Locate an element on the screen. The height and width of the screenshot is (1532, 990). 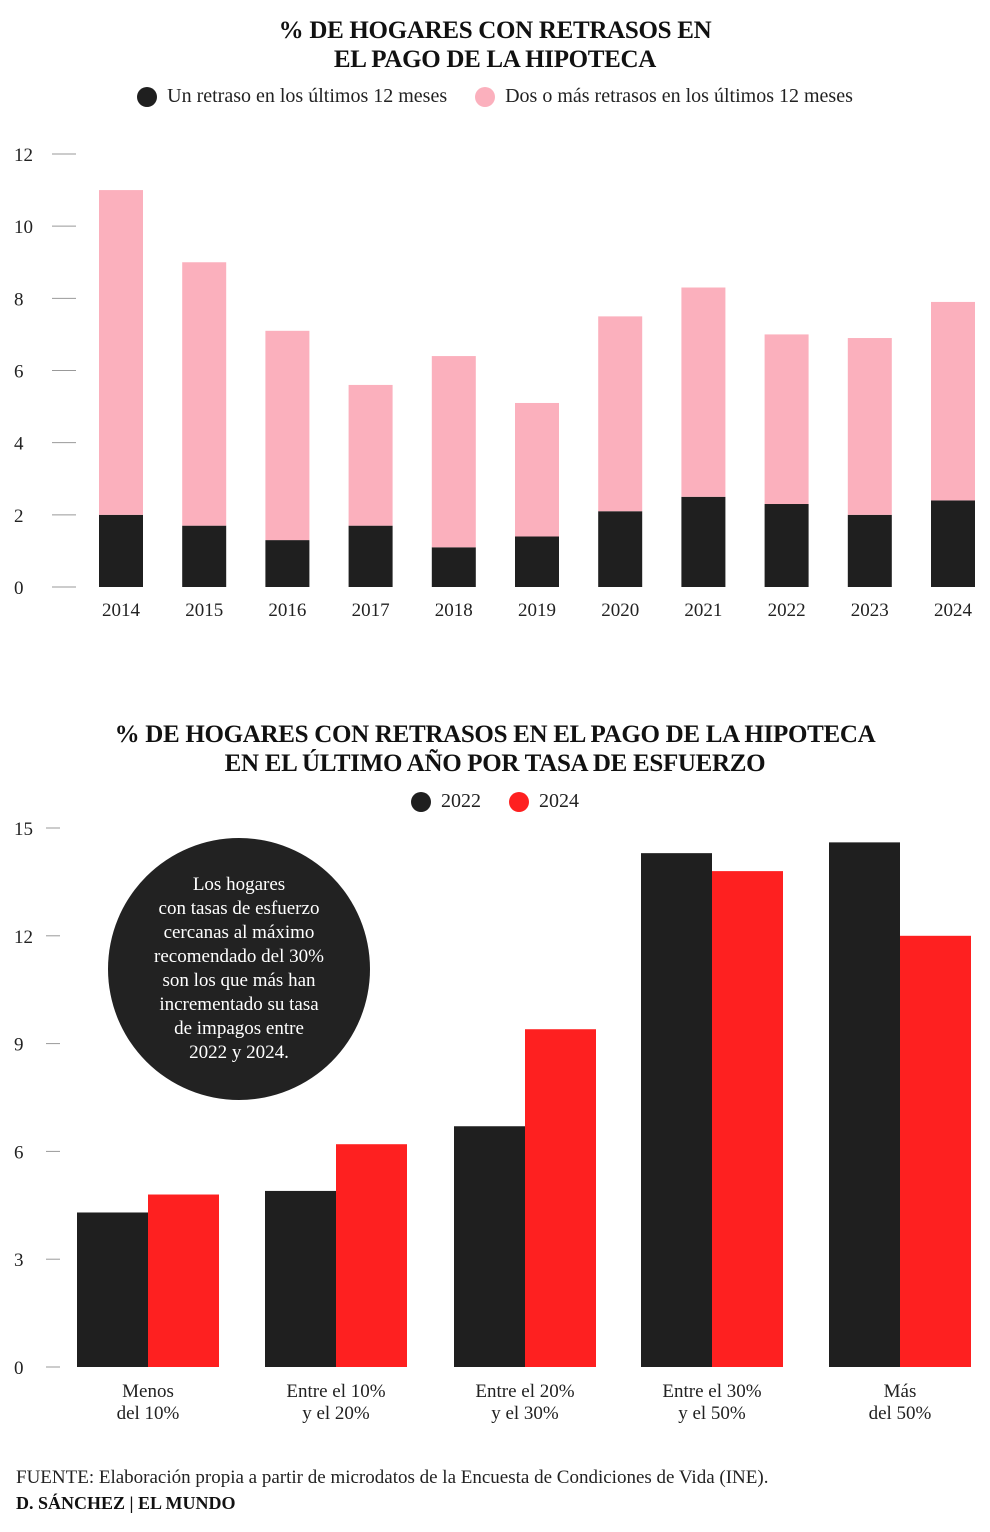
chart1-bar-2018-two-plus-delays is located at coordinates (453, 452).